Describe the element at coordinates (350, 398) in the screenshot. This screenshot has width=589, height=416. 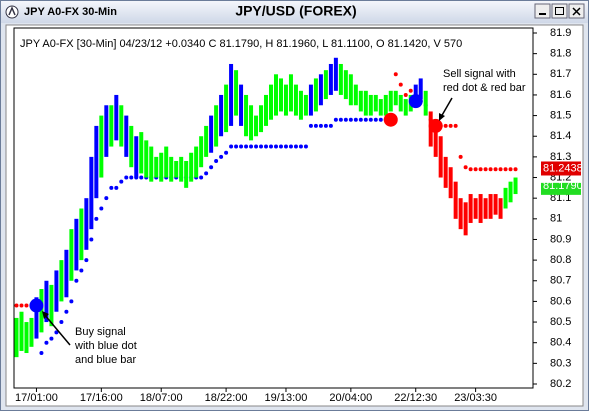
I see `x-tick-label: 20/04:00` at that location.